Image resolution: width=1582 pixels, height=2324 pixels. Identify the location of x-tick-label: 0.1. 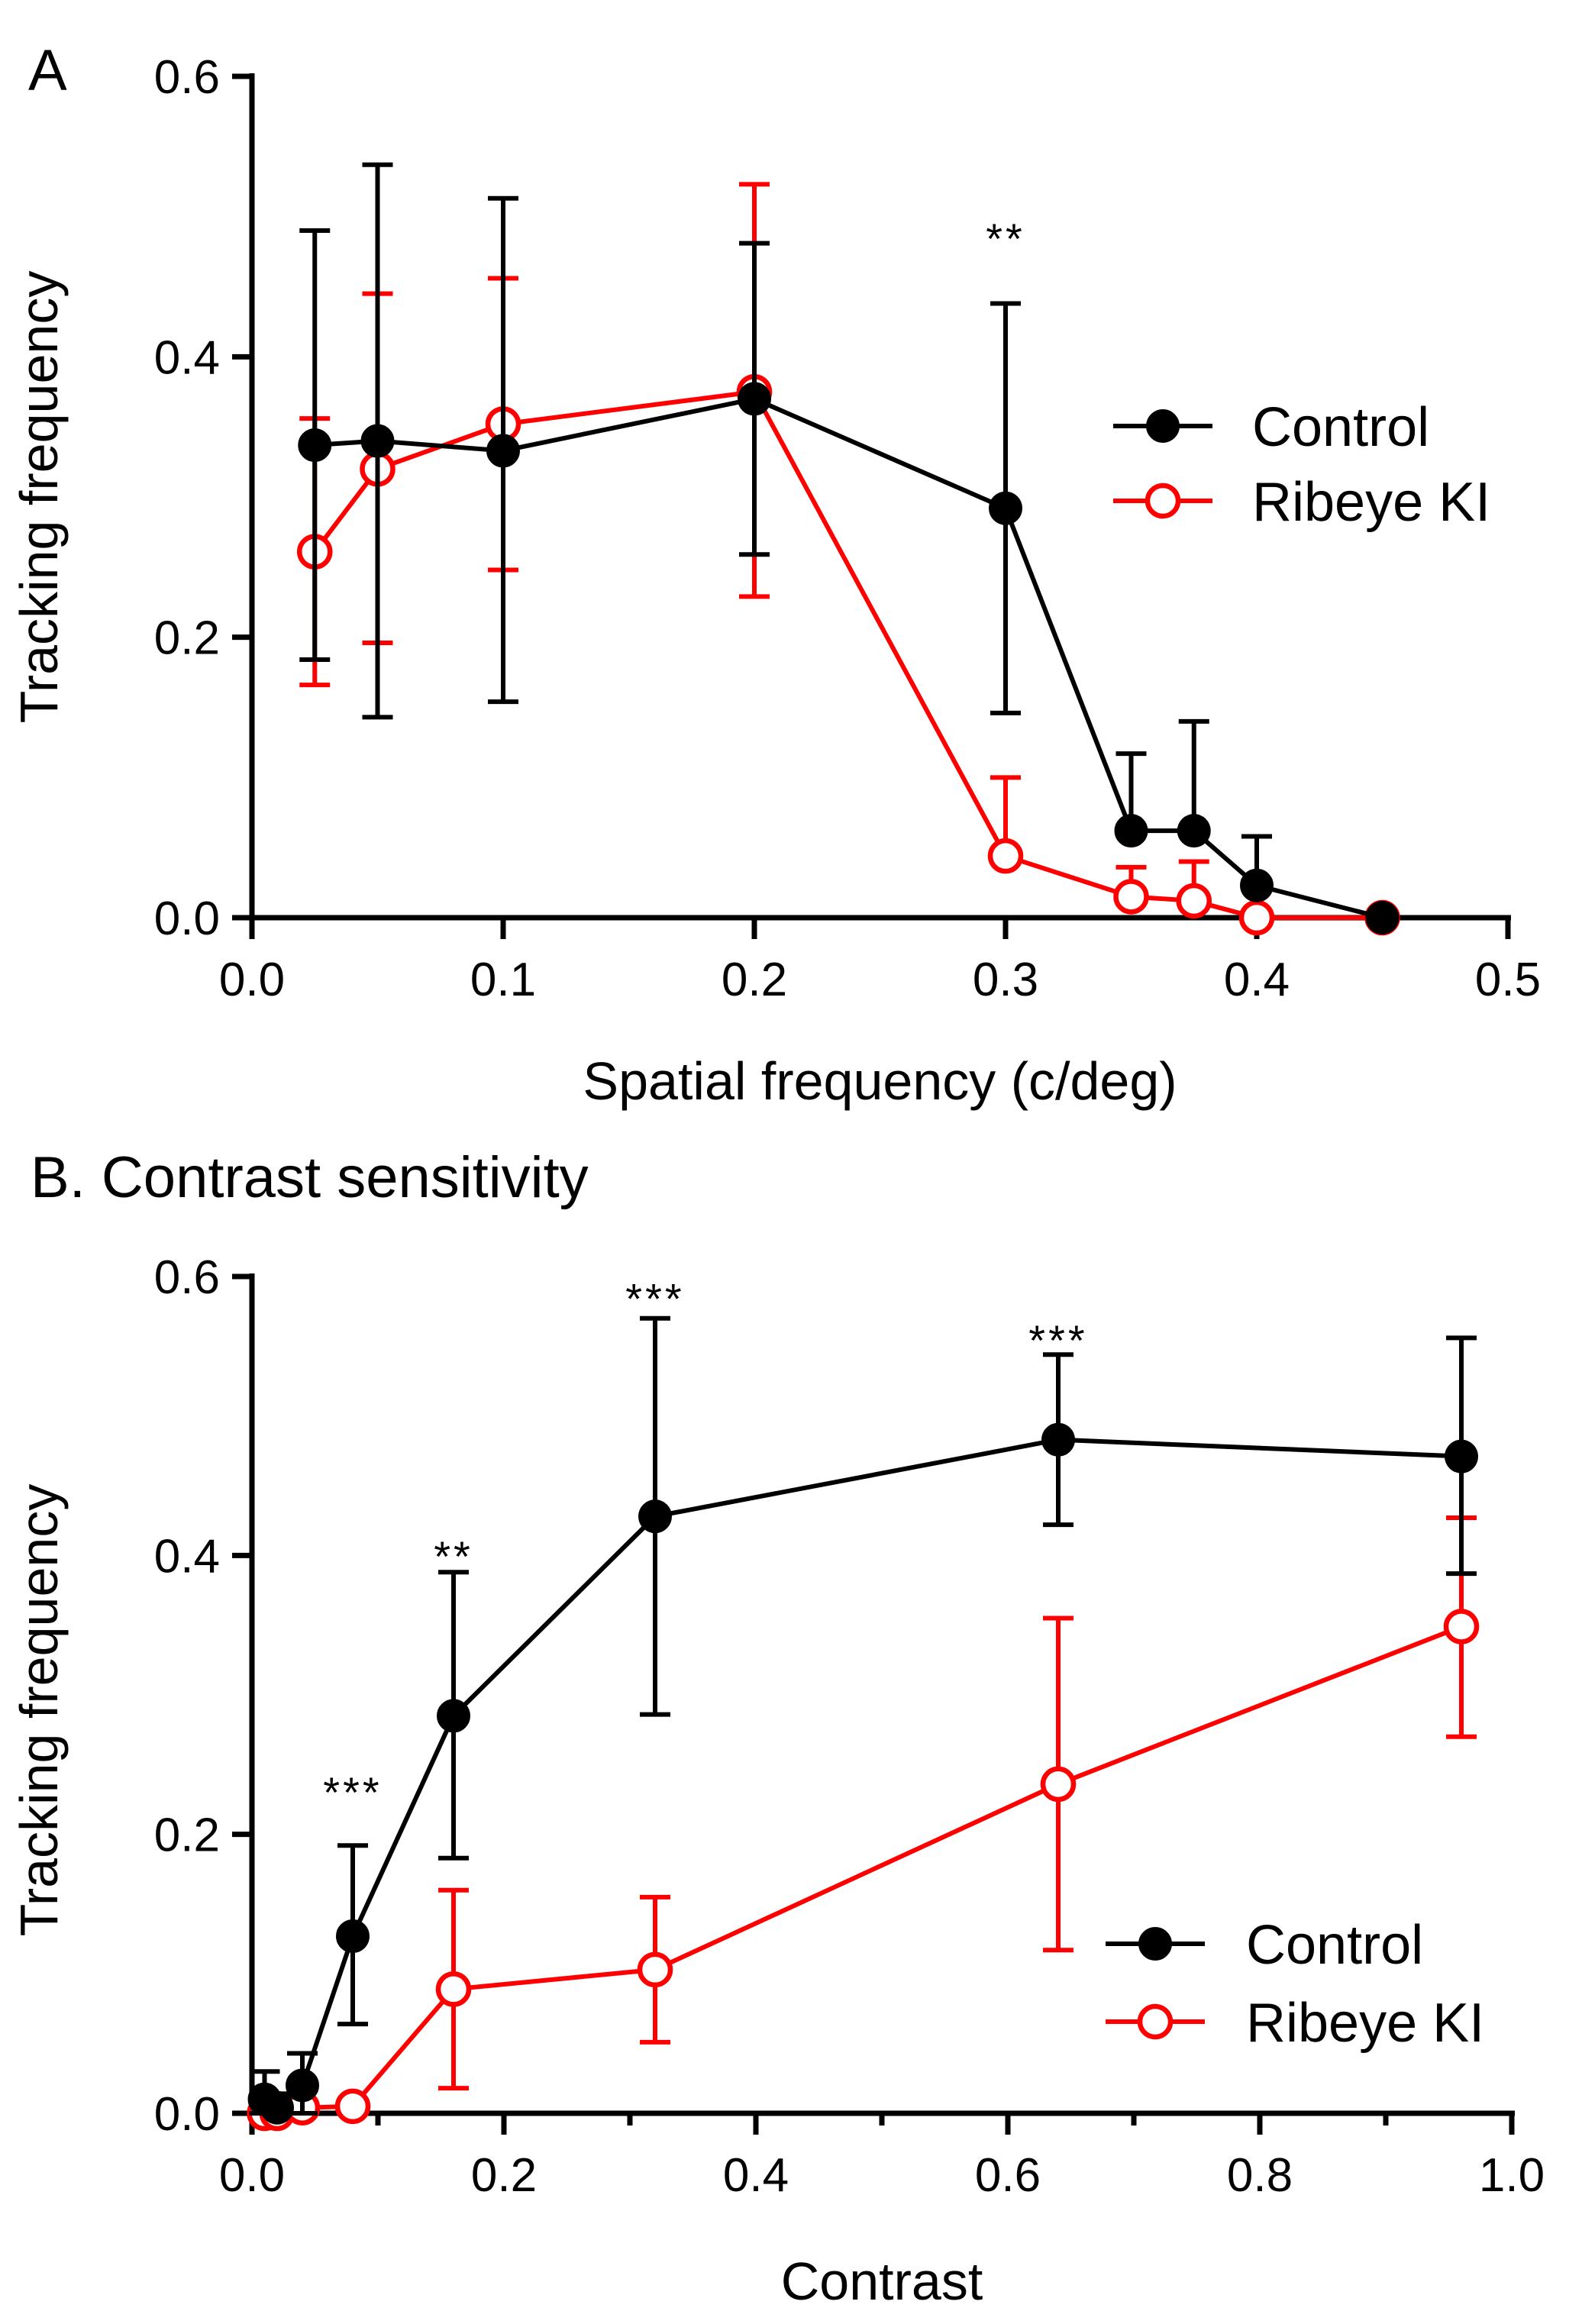
(503, 980).